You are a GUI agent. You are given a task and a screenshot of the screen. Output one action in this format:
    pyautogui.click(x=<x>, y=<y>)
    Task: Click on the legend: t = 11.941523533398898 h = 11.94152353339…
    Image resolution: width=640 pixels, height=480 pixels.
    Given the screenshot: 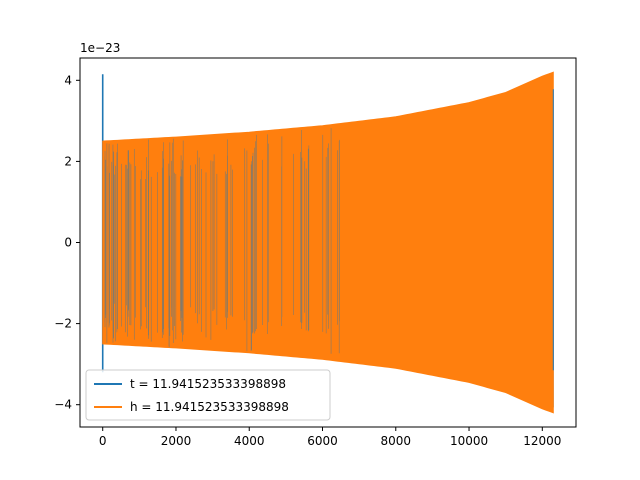 What is the action you would take?
    pyautogui.click(x=208, y=395)
    